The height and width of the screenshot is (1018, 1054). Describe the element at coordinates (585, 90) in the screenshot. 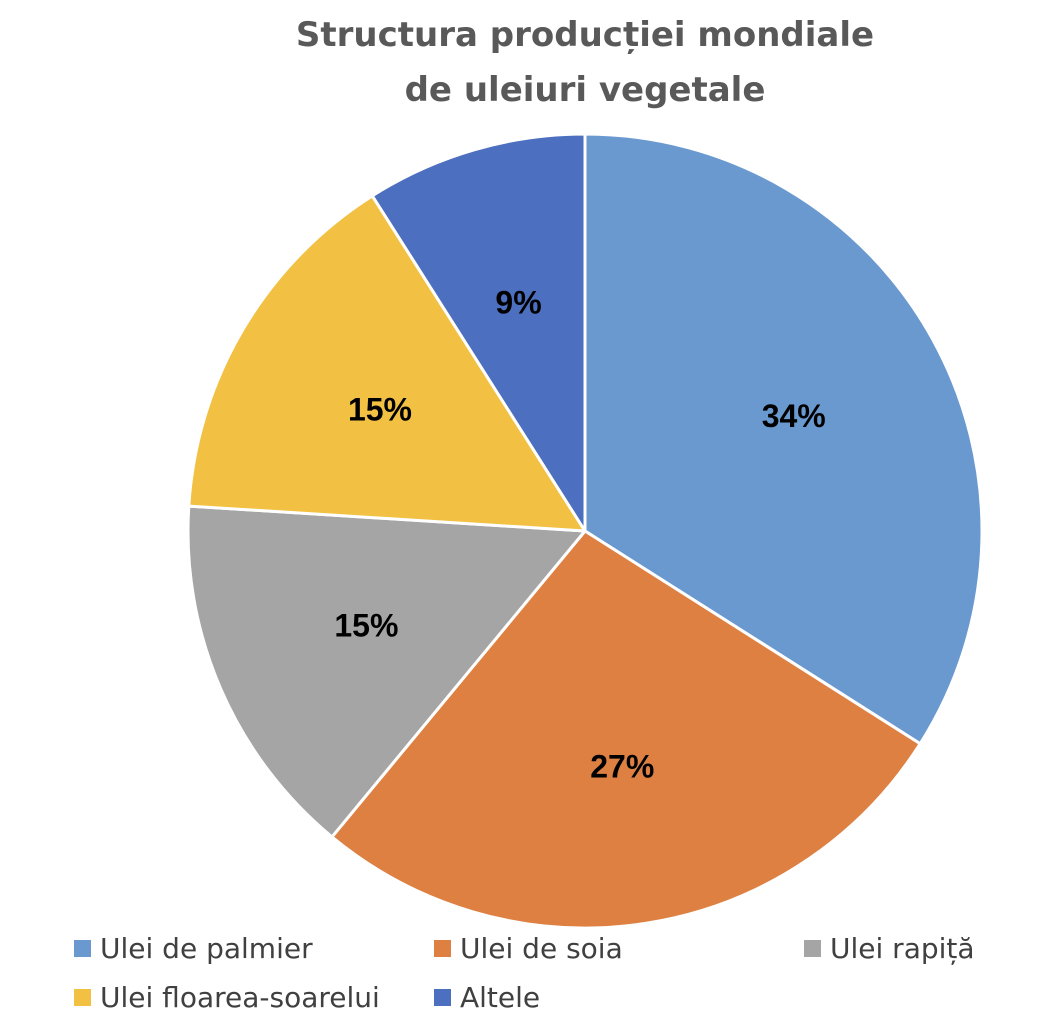

I see `chart-title-line-2: de uleiuri vegetale` at that location.